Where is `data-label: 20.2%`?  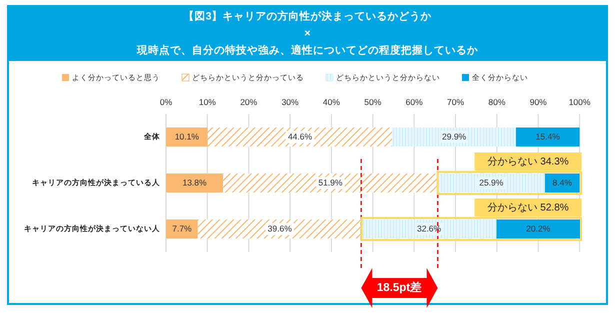
data-label: 20.2% is located at coordinates (538, 228).